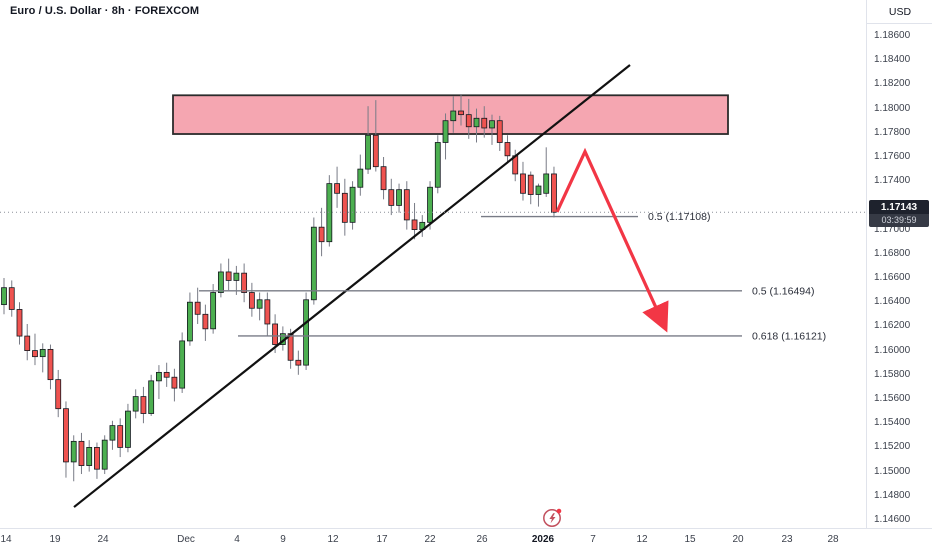  I want to click on currency-label: USD, so click(900, 12).